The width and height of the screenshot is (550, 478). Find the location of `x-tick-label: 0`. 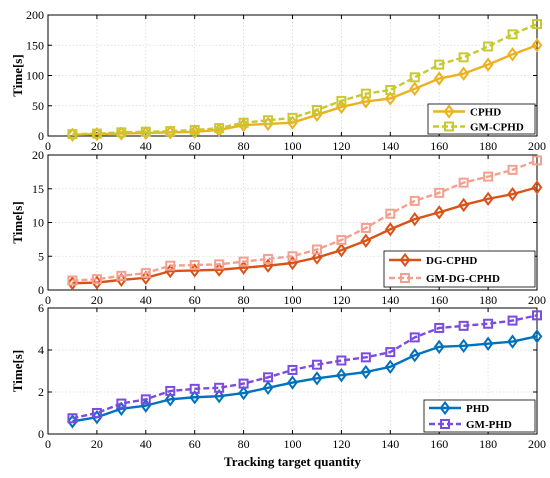

x-tick-label: 0 is located at coordinates (48, 444).